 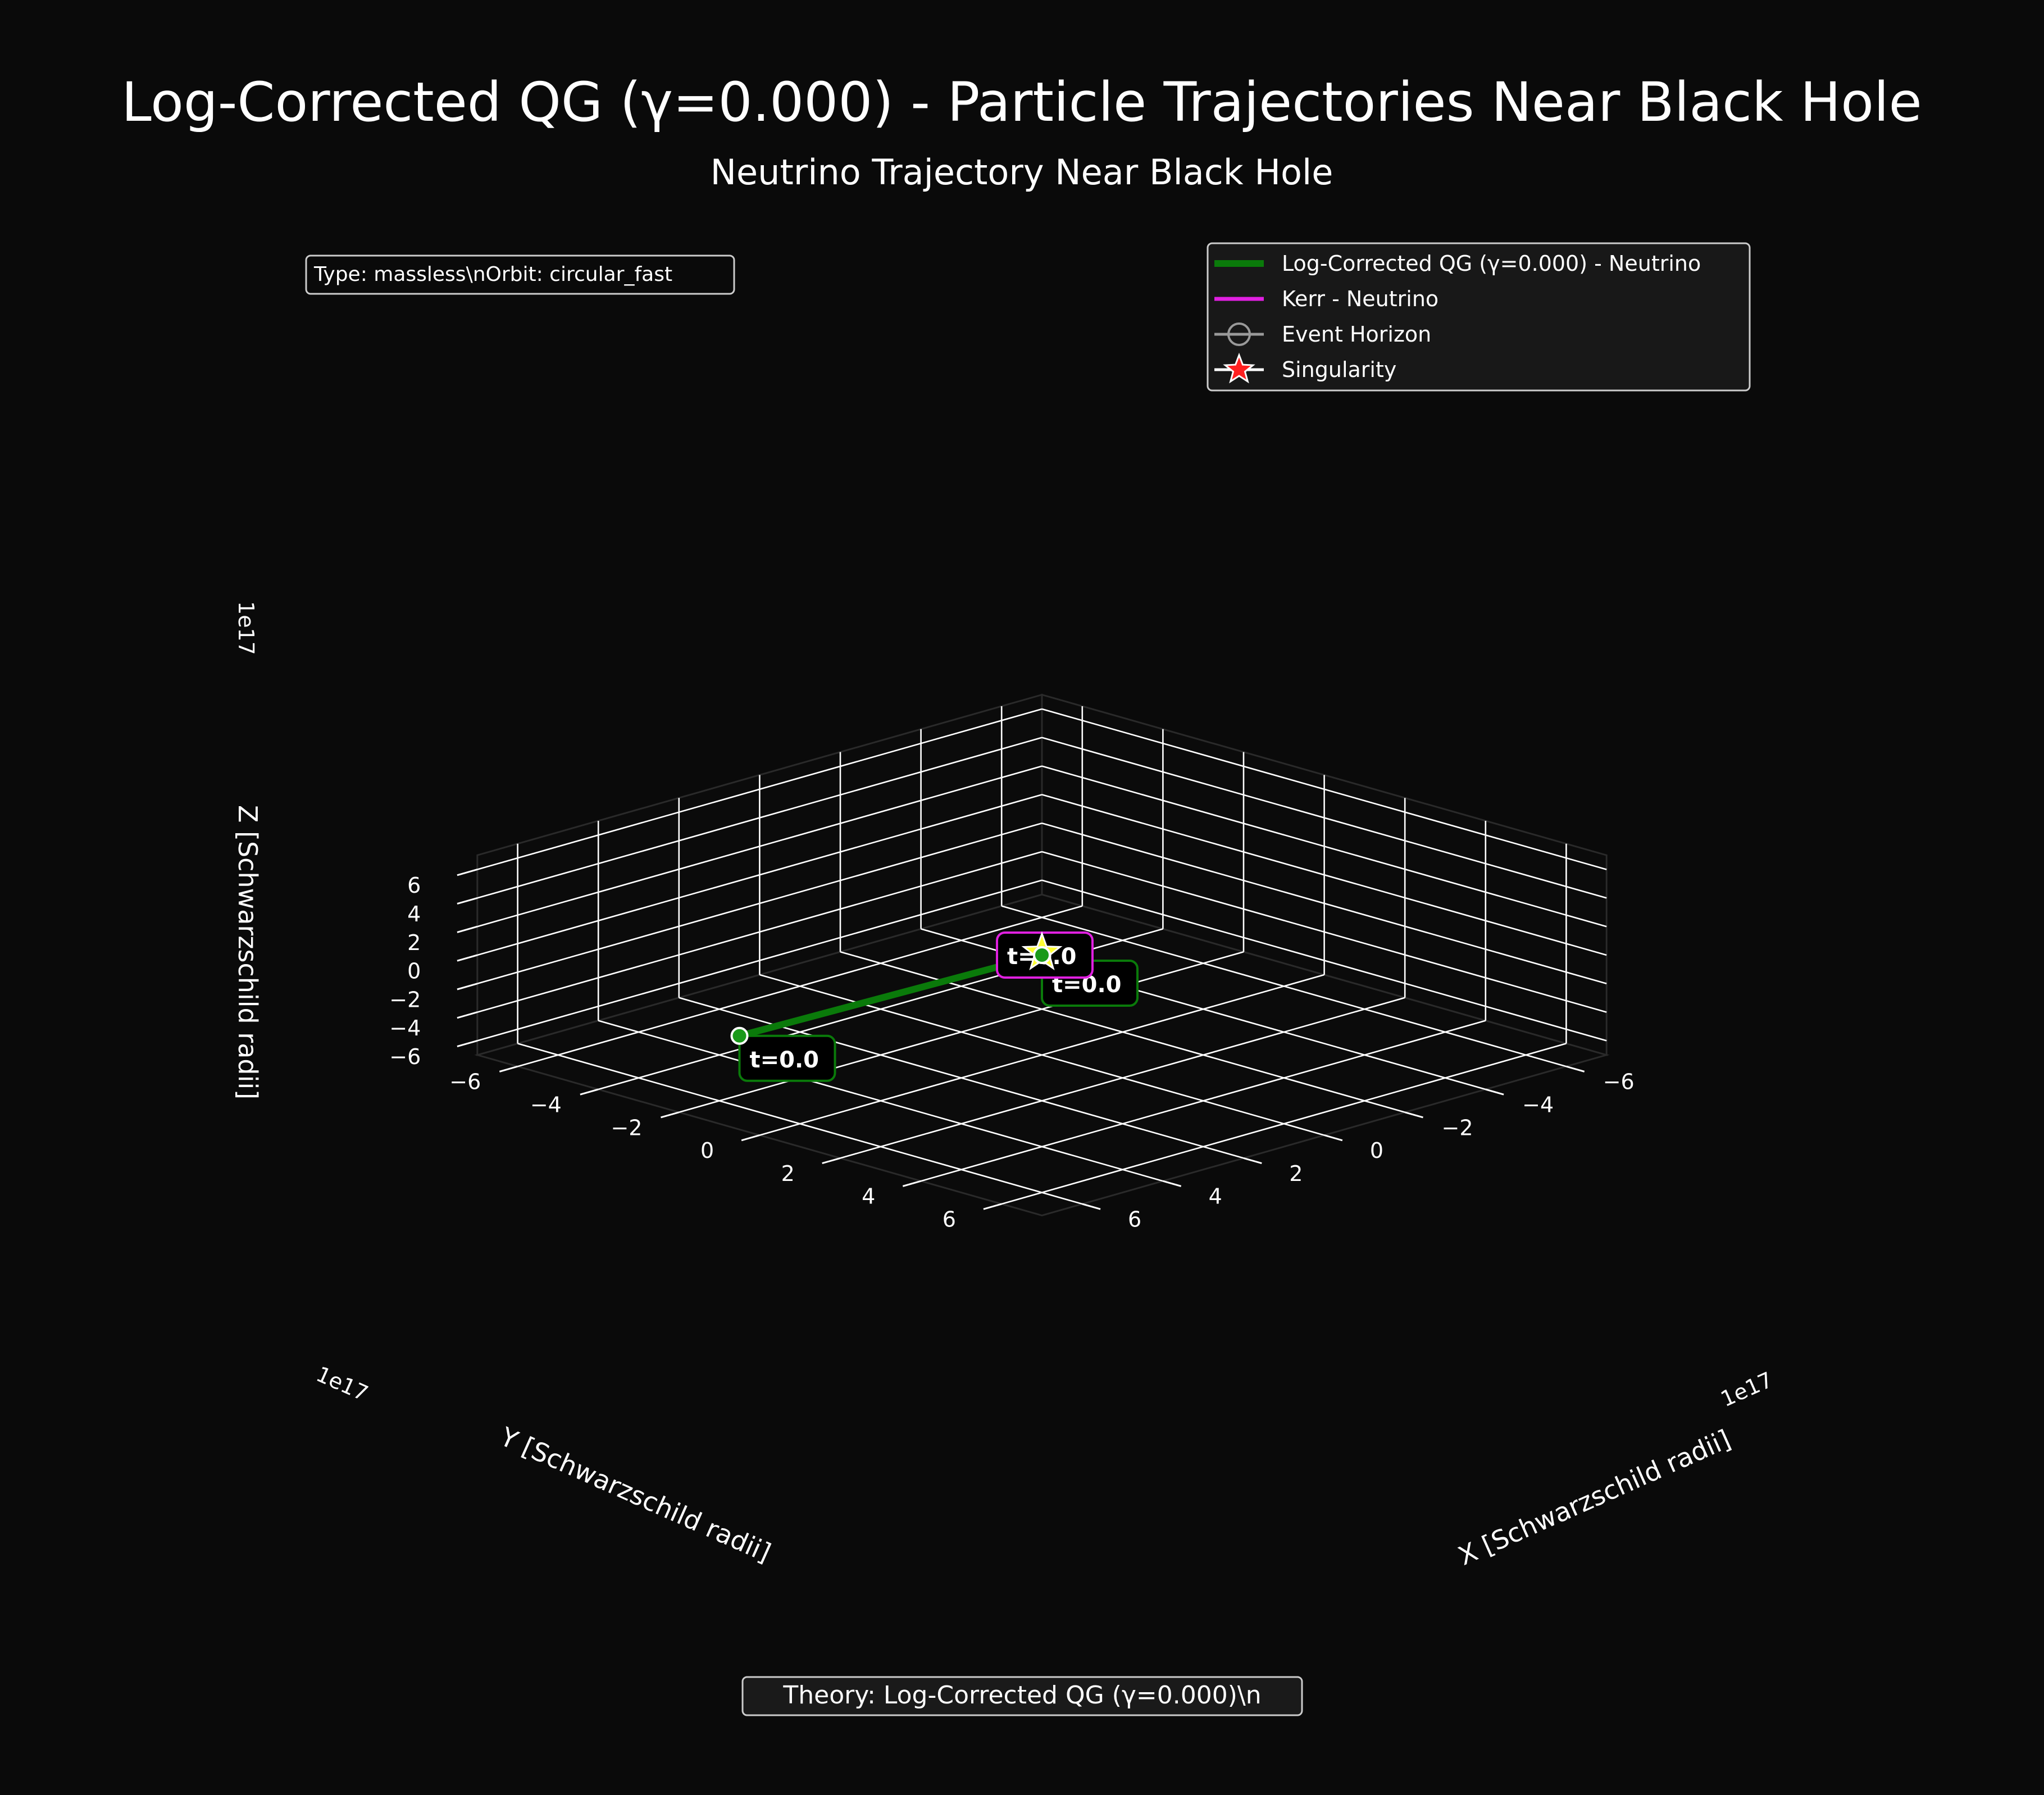 What do you see at coordinates (626, 1127) in the screenshot?
I see `y-tick-label: −2` at bounding box center [626, 1127].